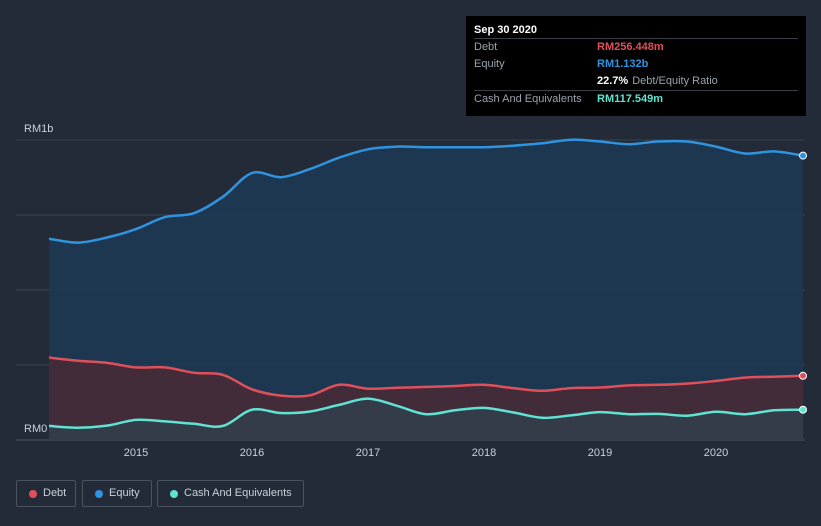 The width and height of the screenshot is (821, 526). Describe the element at coordinates (99, 494) in the screenshot. I see `equity-dot-icon` at that location.